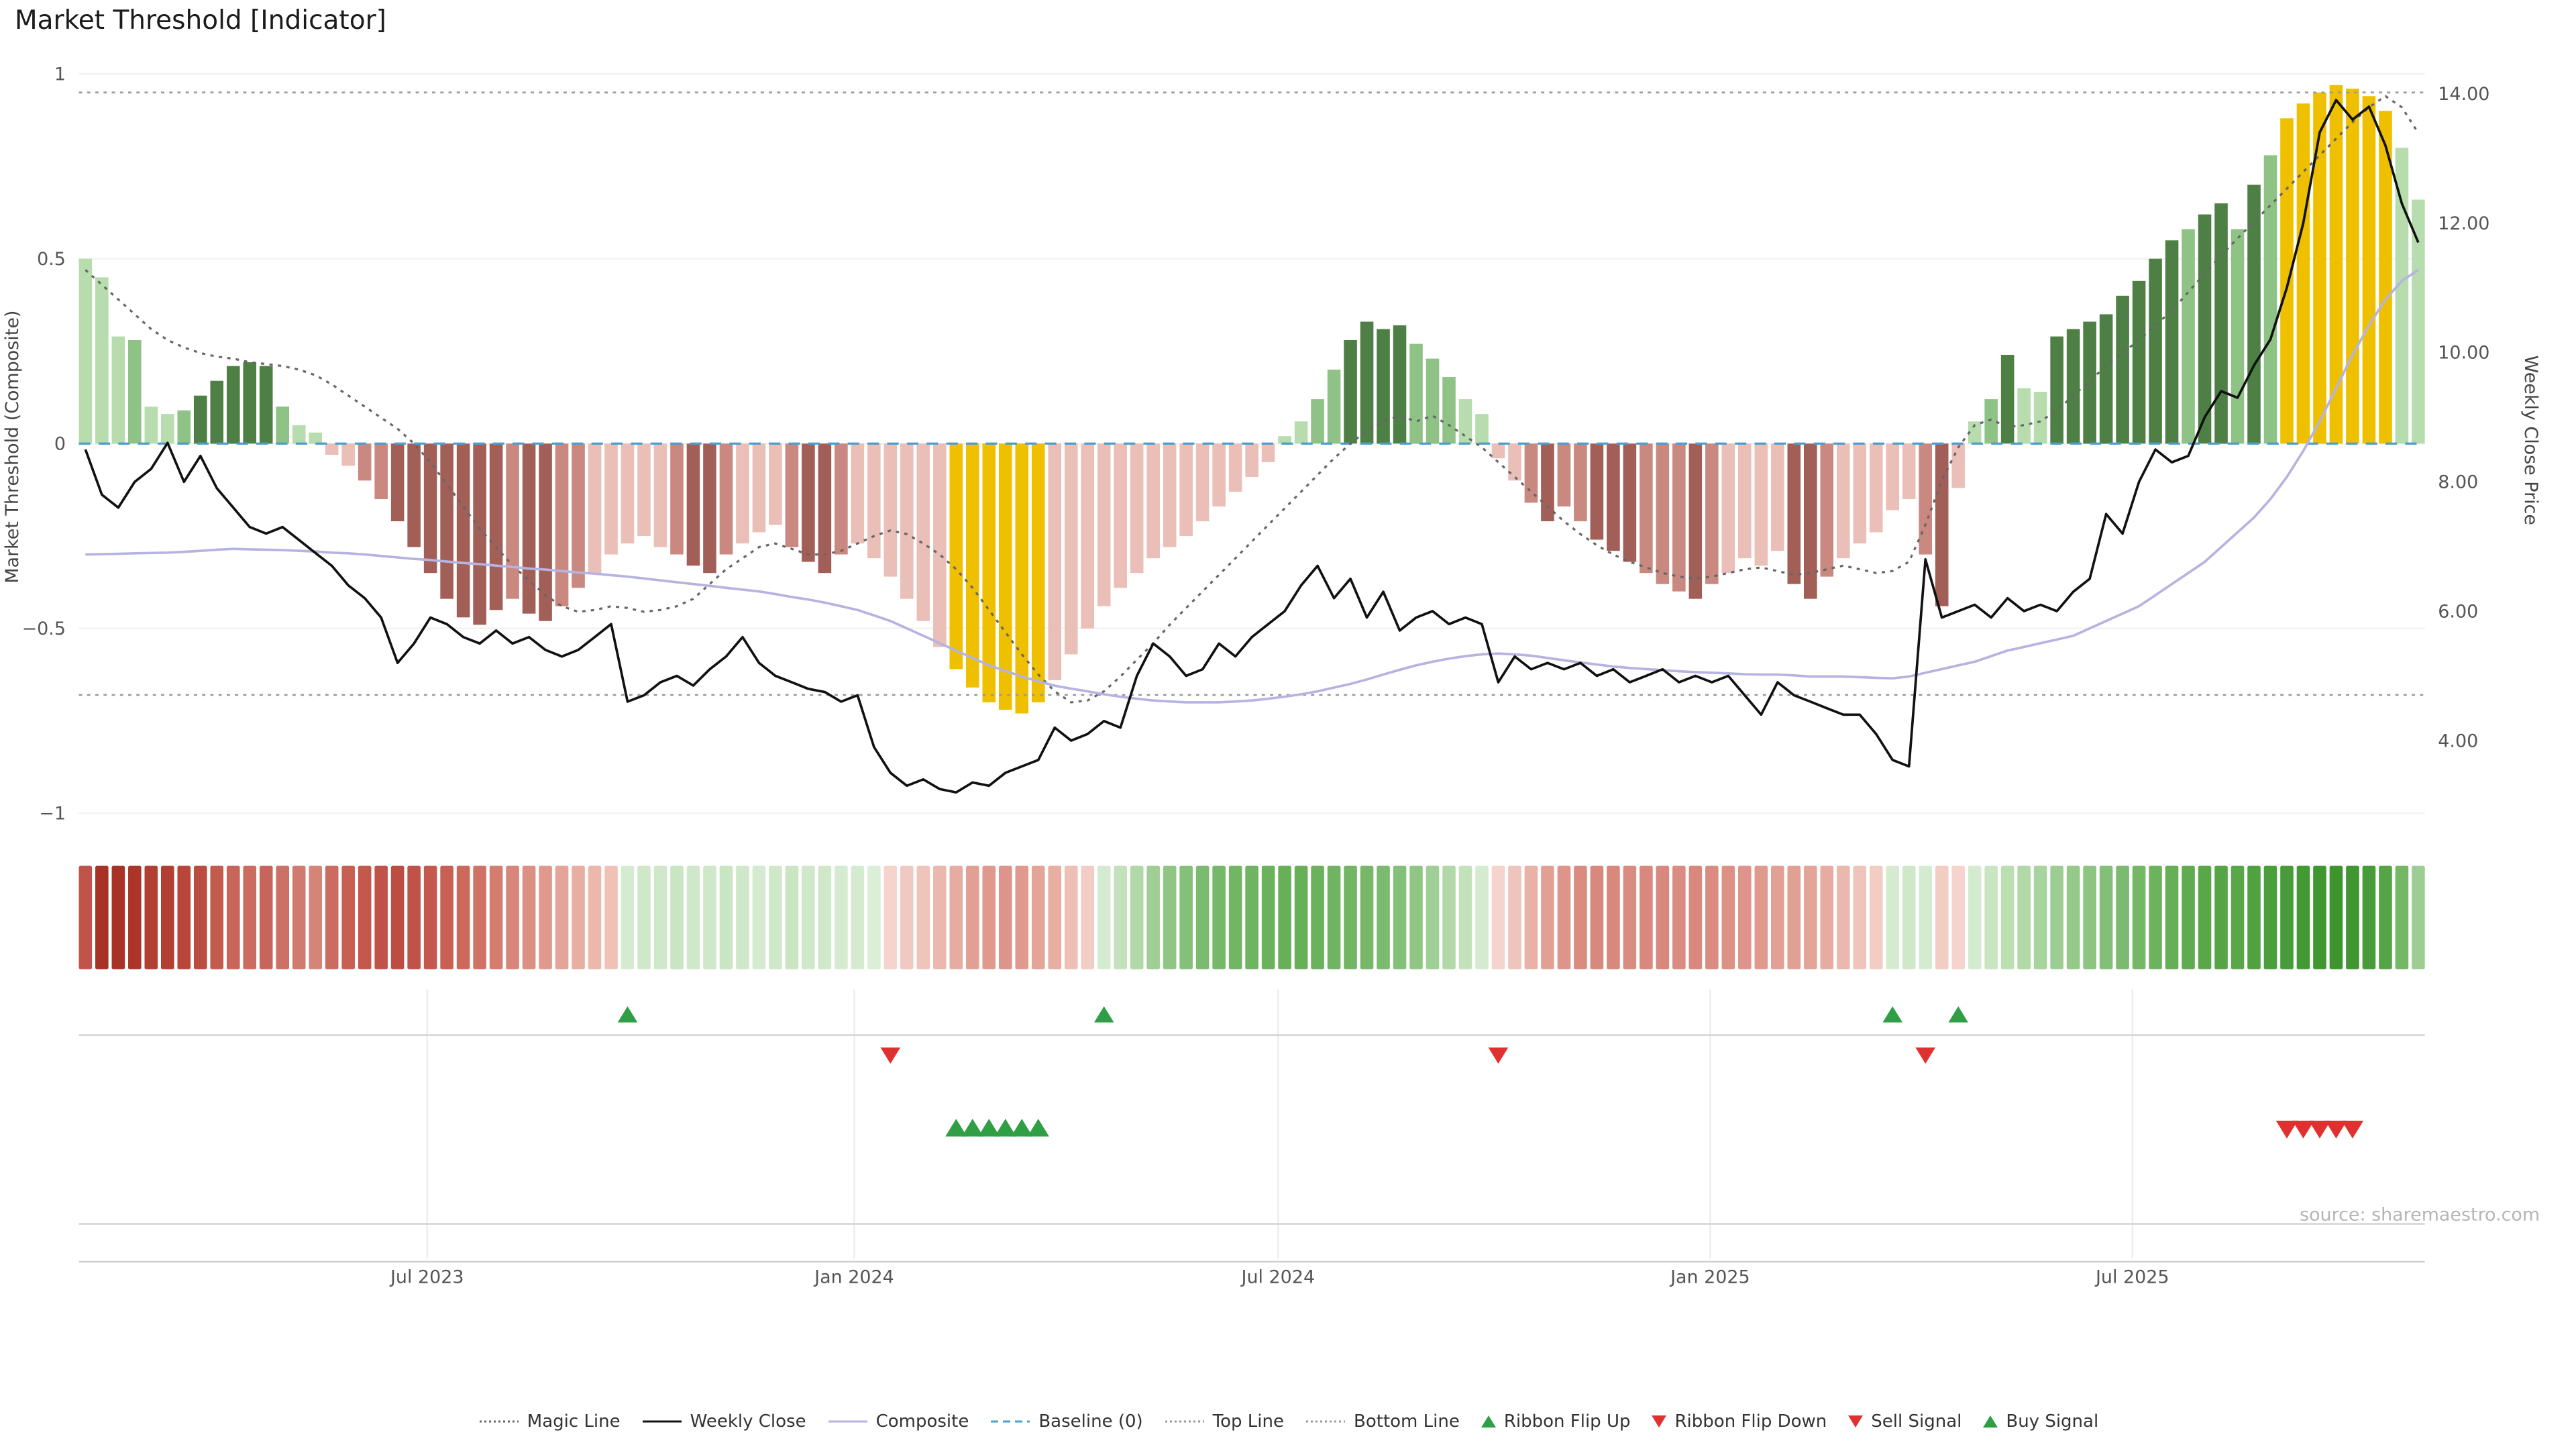  What do you see at coordinates (2458, 611) in the screenshot?
I see `right-axis-tick: 6.00` at bounding box center [2458, 611].